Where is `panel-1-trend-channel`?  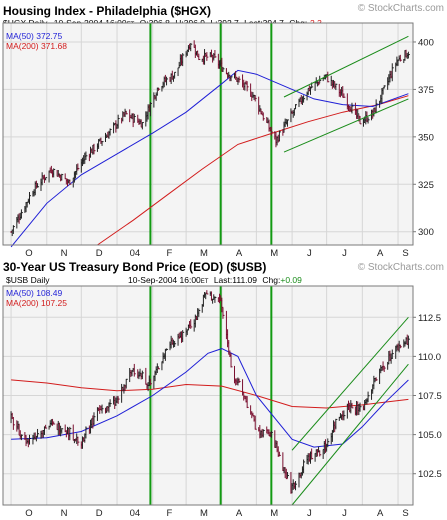
panel-1-trend-channel is located at coordinates (346, 94).